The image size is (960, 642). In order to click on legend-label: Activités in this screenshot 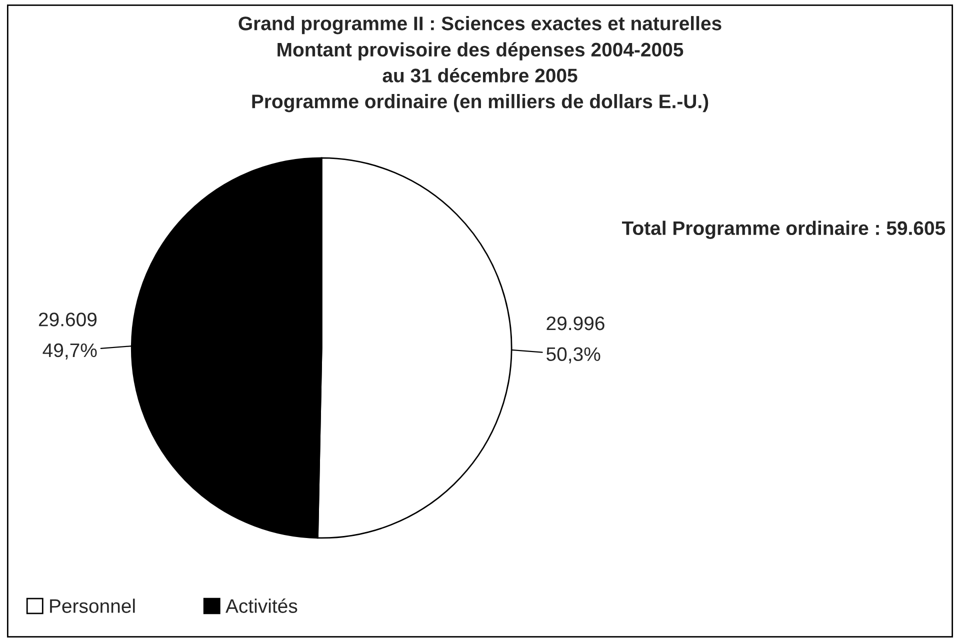, I will do `click(262, 605)`.